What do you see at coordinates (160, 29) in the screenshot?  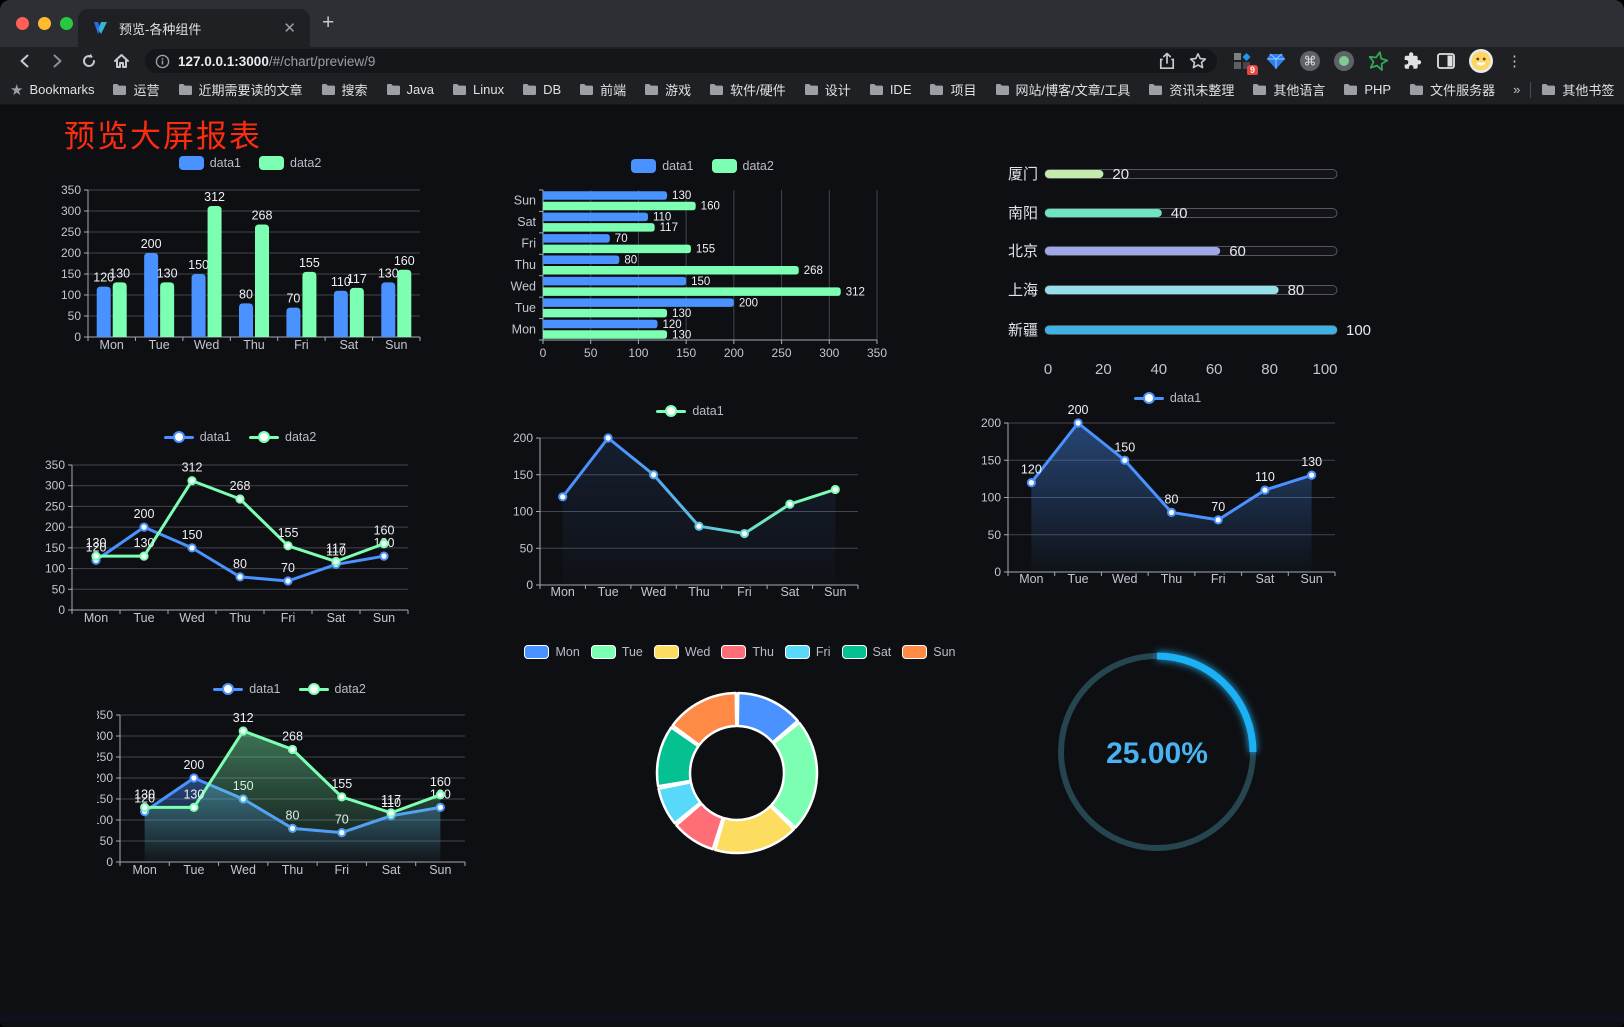 I see `tab-title: 预览-各种组件` at bounding box center [160, 29].